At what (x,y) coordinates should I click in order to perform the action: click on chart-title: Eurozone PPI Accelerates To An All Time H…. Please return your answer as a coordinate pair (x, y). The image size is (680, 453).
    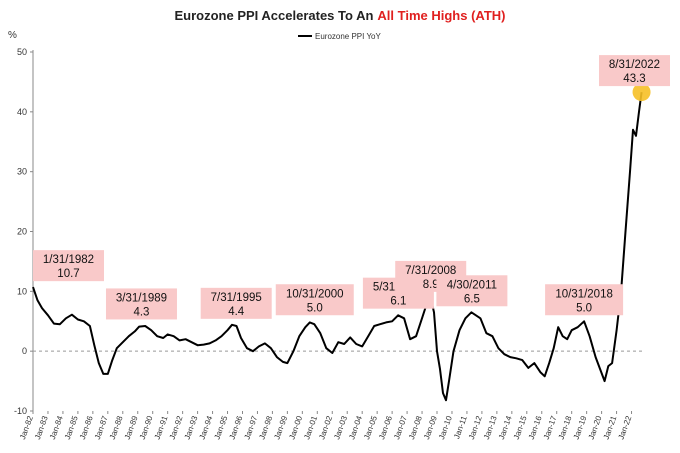
    Looking at the image, I should click on (340, 15).